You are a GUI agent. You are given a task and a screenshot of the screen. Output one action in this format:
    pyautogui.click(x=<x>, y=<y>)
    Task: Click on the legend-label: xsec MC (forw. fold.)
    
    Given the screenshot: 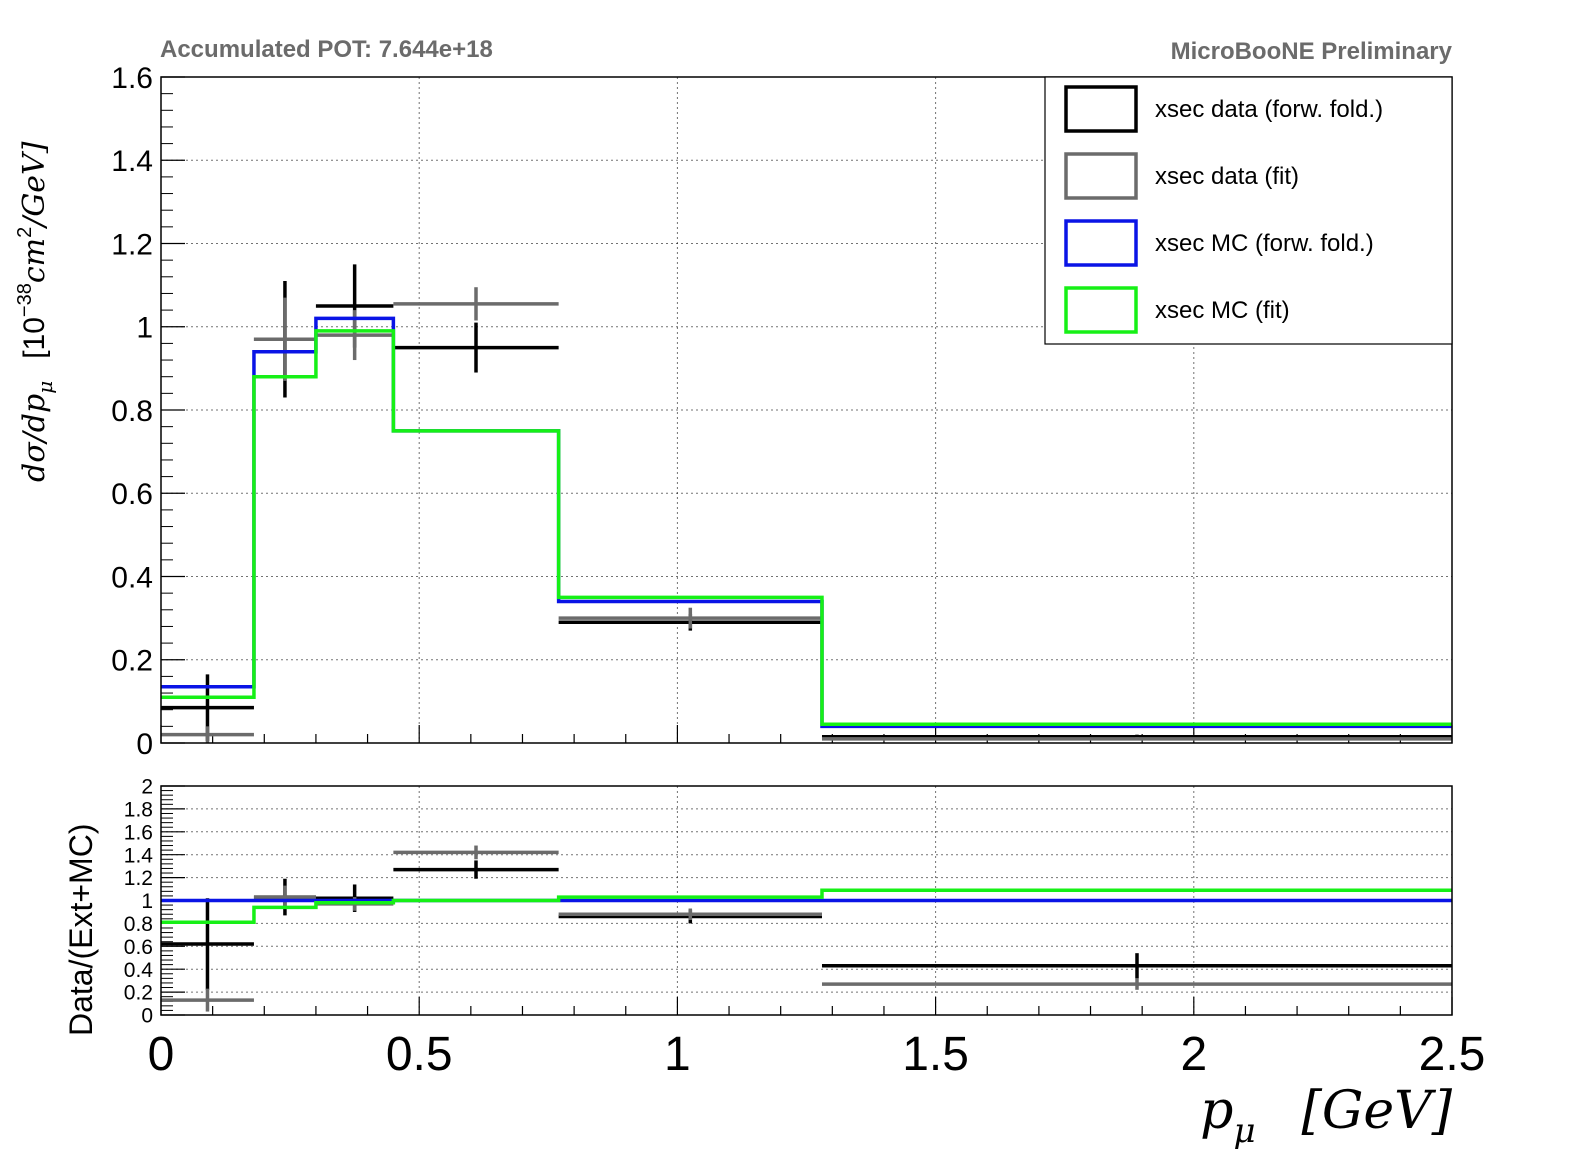 What is the action you would take?
    pyautogui.click(x=1264, y=243)
    